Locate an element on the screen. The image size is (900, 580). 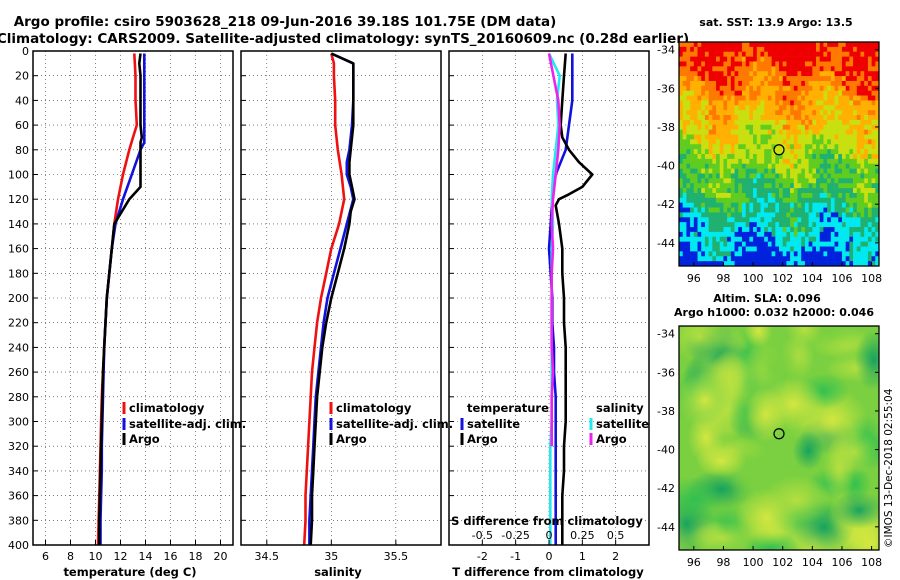
y-tick-label: 220 is located at coordinates (18, 323).